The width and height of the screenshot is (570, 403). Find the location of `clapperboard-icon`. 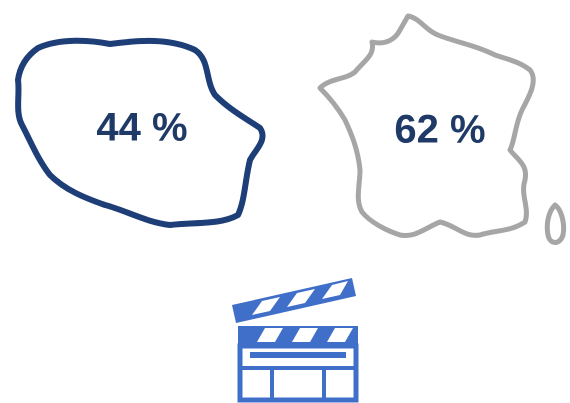

clapperboard-icon is located at coordinates (295, 340).